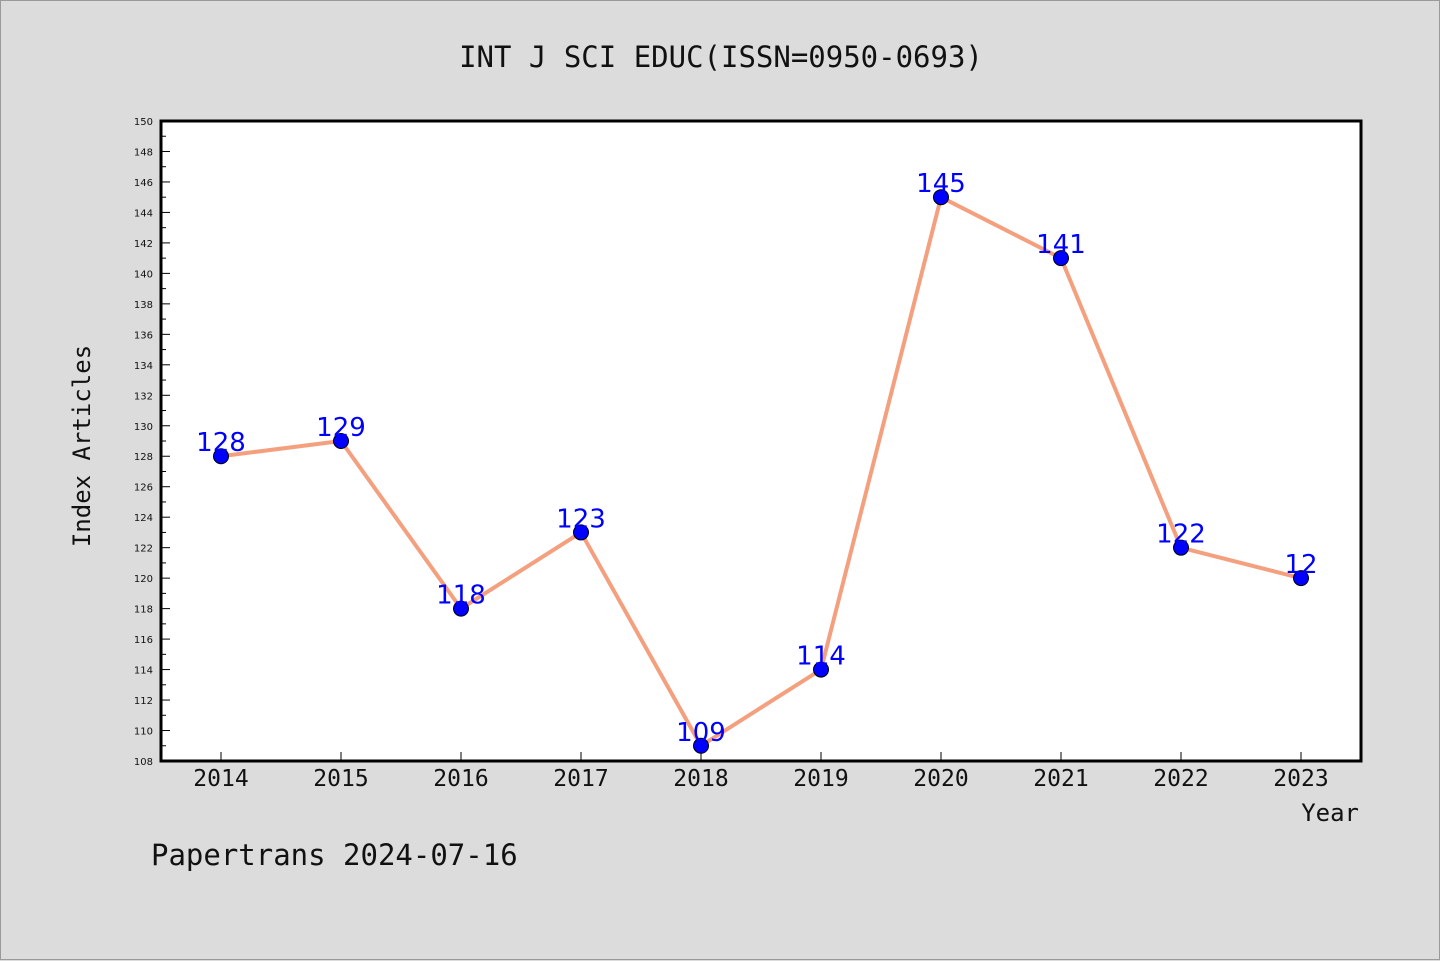 The image size is (1440, 961). I want to click on x-tick-label: 2016, so click(460, 779).